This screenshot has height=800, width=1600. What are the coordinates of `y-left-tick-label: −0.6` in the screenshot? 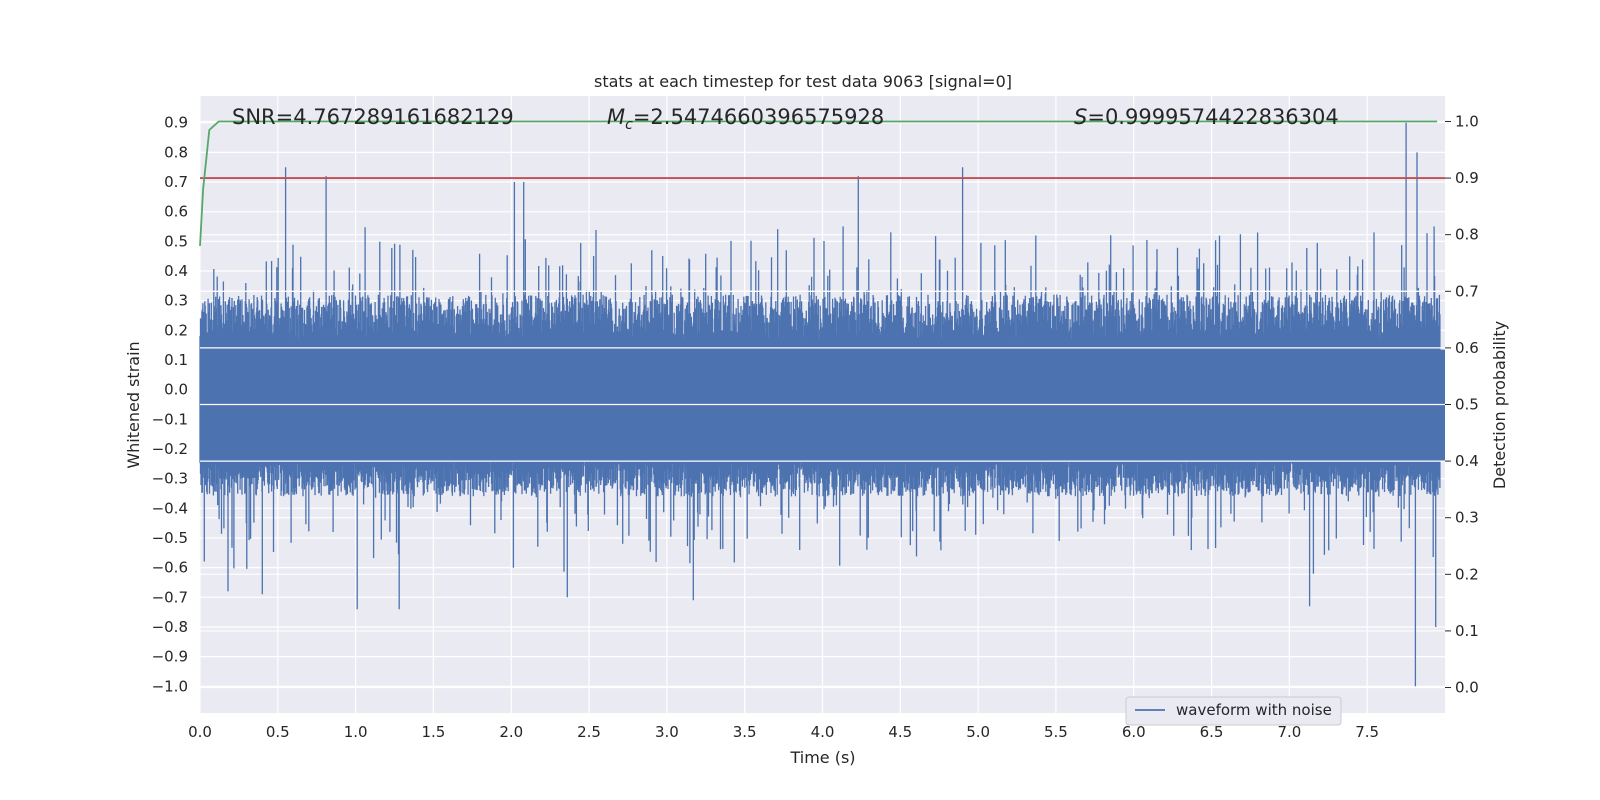 It's located at (170, 568).